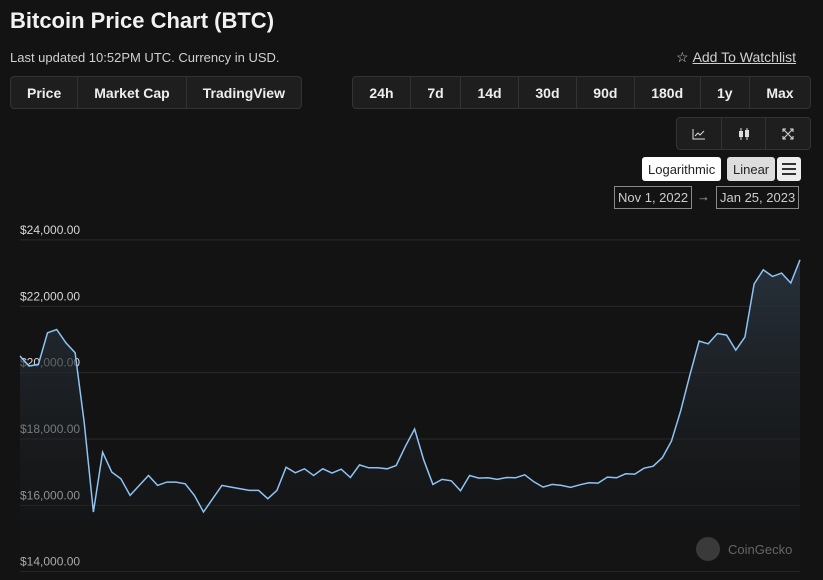 This screenshot has height=580, width=823. Describe the element at coordinates (142, 20) in the screenshot. I see `page-title: Bitcoin Price Chart (BTC)` at that location.